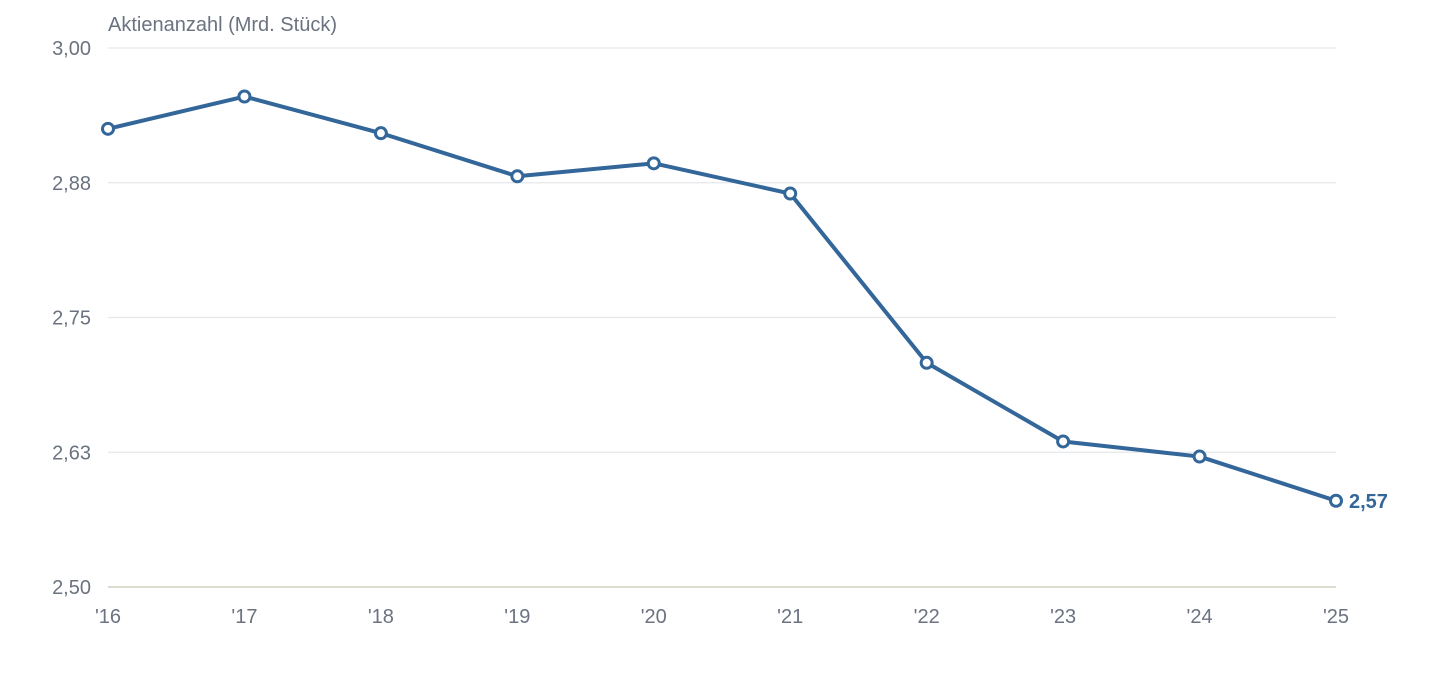 Image resolution: width=1440 pixels, height=680 pixels. I want to click on x-tick-label: '21, so click(790, 617).